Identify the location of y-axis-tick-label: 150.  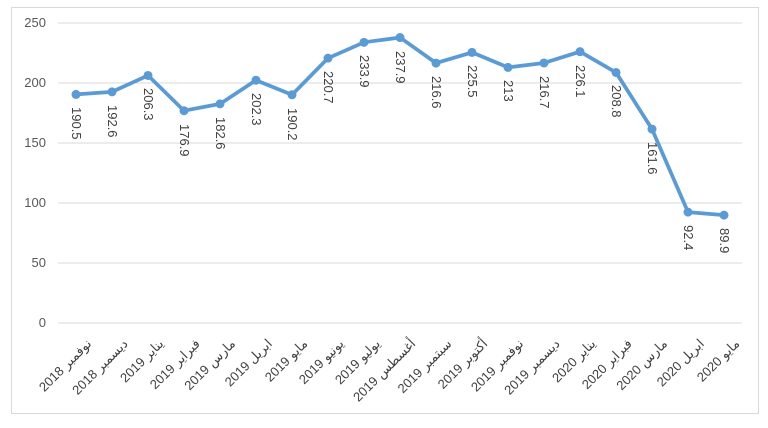
(35, 142).